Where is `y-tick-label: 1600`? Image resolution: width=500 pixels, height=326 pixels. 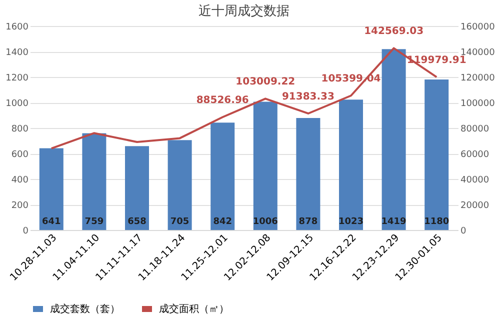 y-tick-label: 1600 is located at coordinates (17, 27).